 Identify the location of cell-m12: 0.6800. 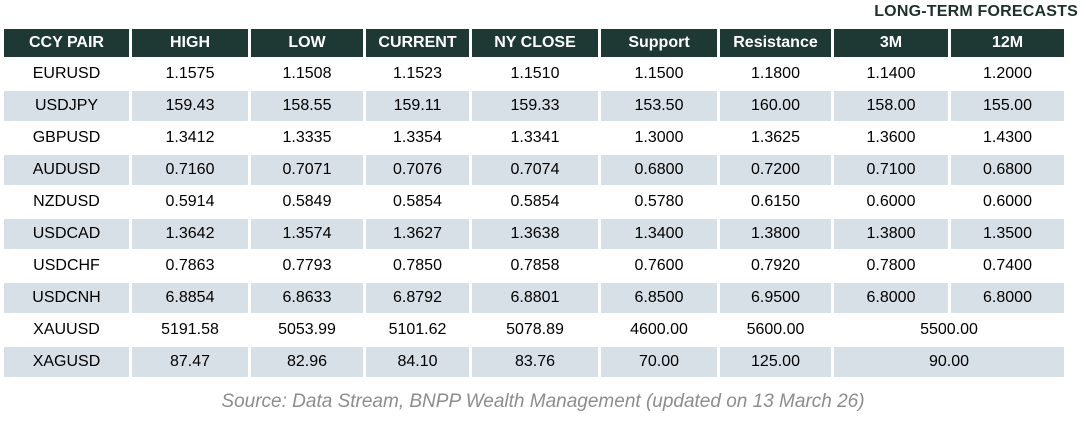
(1007, 170).